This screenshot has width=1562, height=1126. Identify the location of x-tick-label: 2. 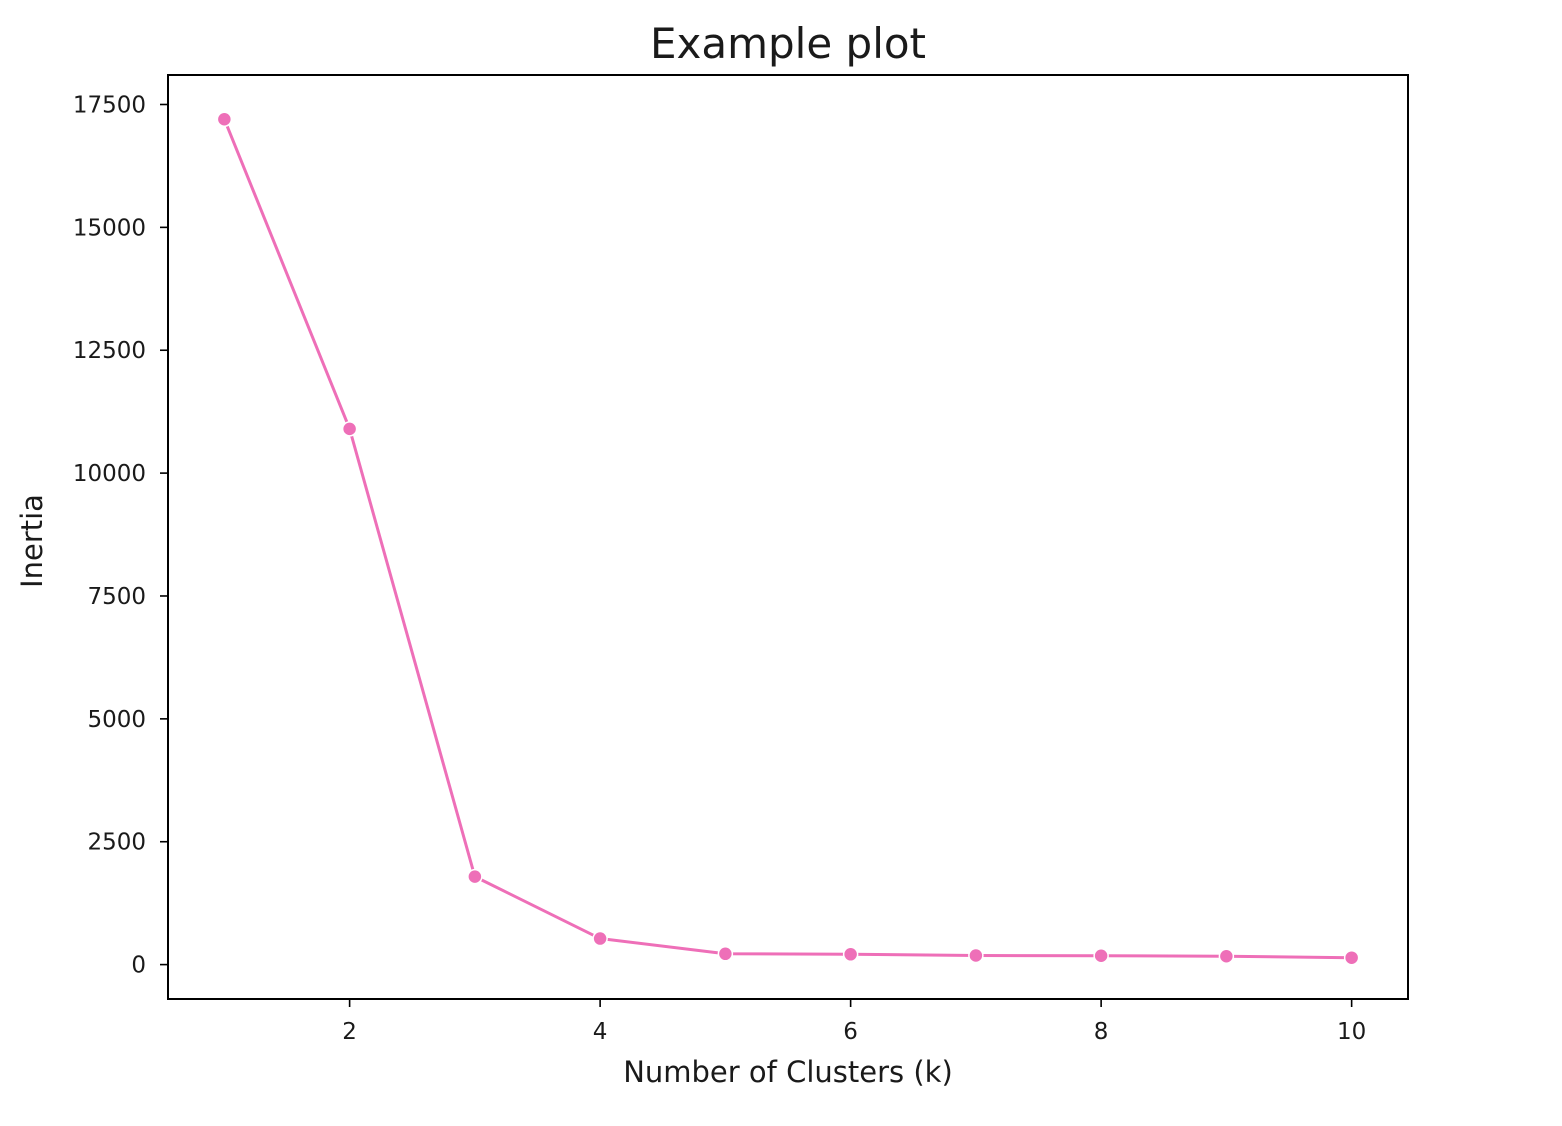
(349, 1032).